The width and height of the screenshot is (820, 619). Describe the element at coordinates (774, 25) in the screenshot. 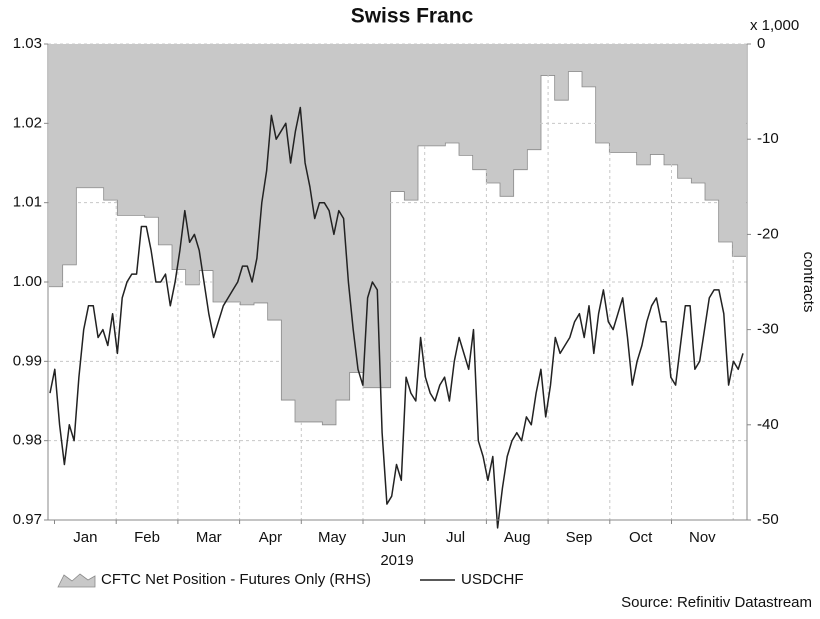

I see `y2-multiplier: x 1,000` at that location.